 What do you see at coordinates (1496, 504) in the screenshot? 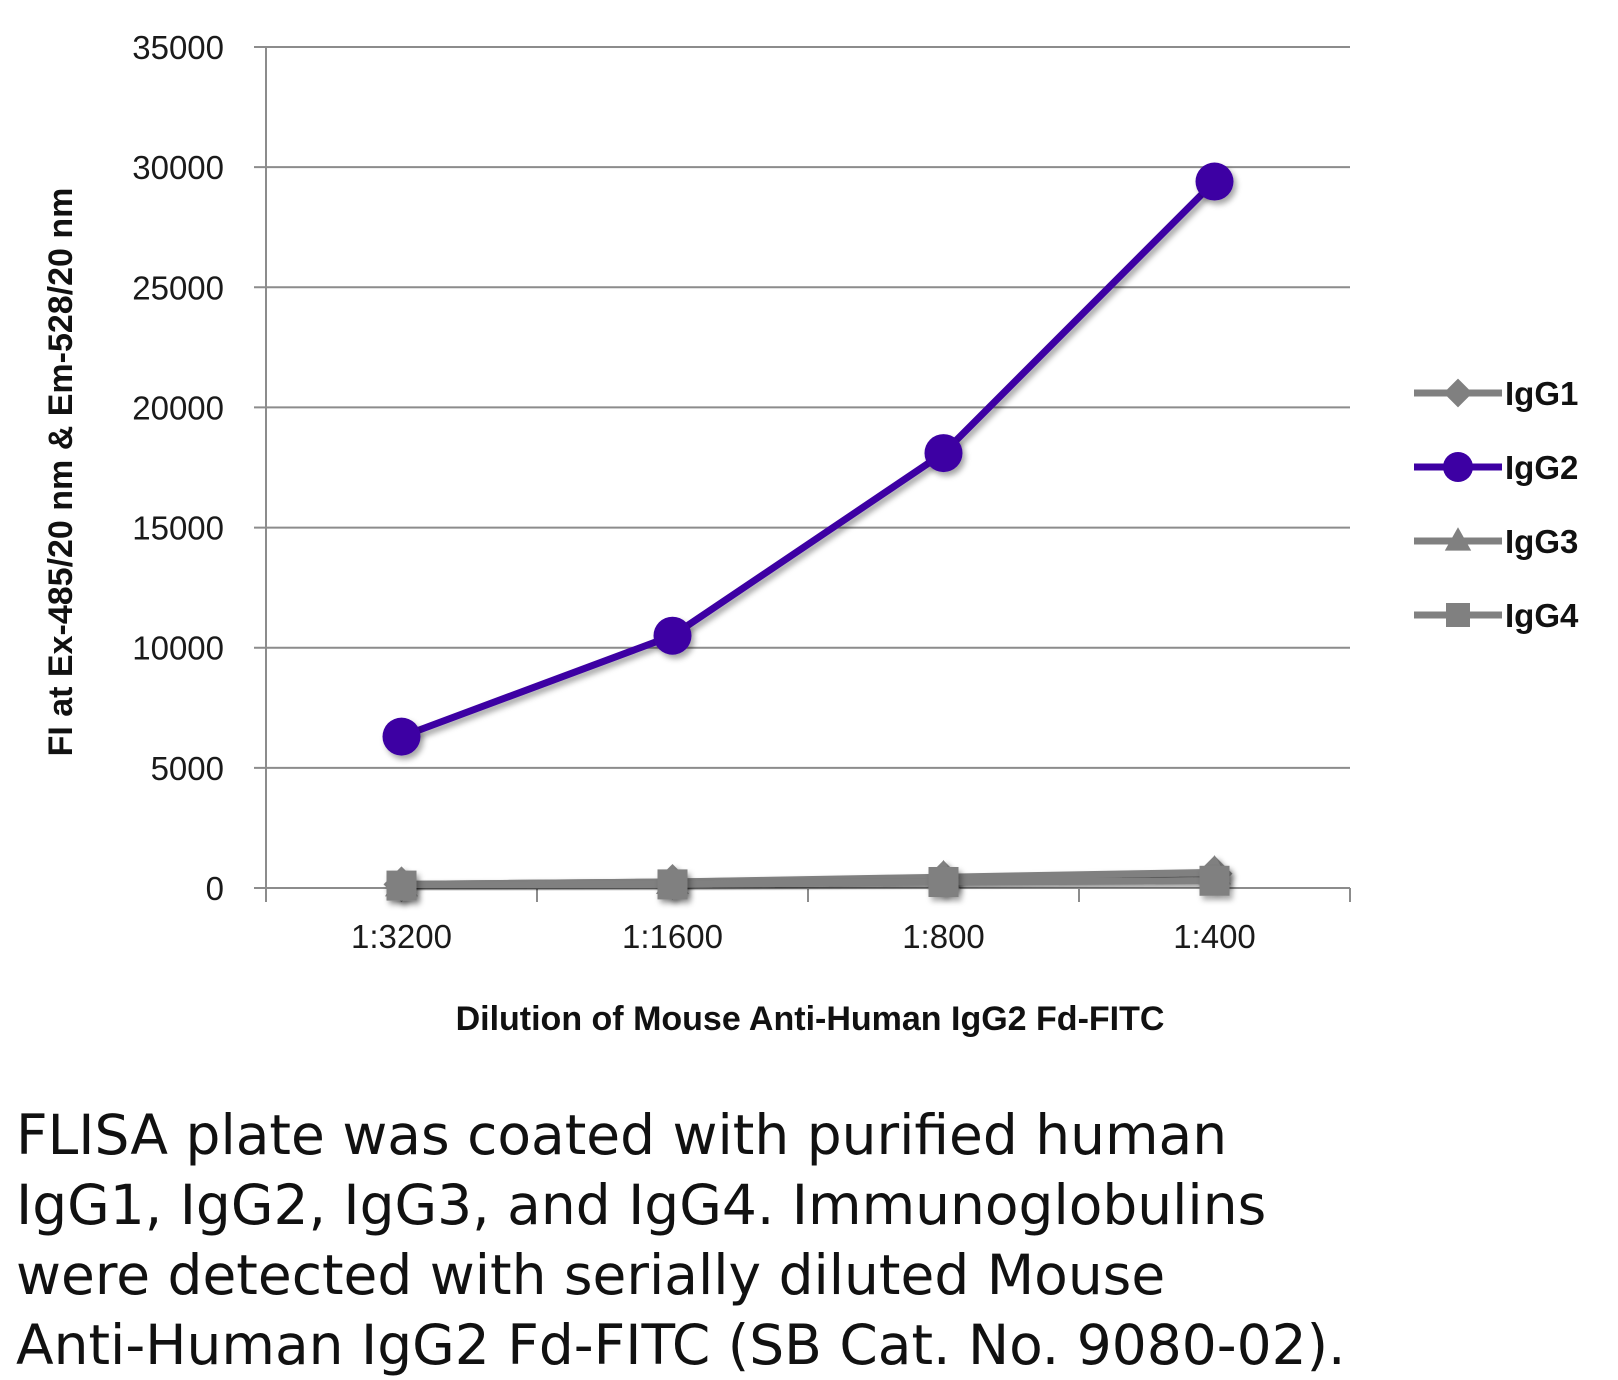
I see `legend: IgG1 IgG2 IgG3 IgG4` at bounding box center [1496, 504].